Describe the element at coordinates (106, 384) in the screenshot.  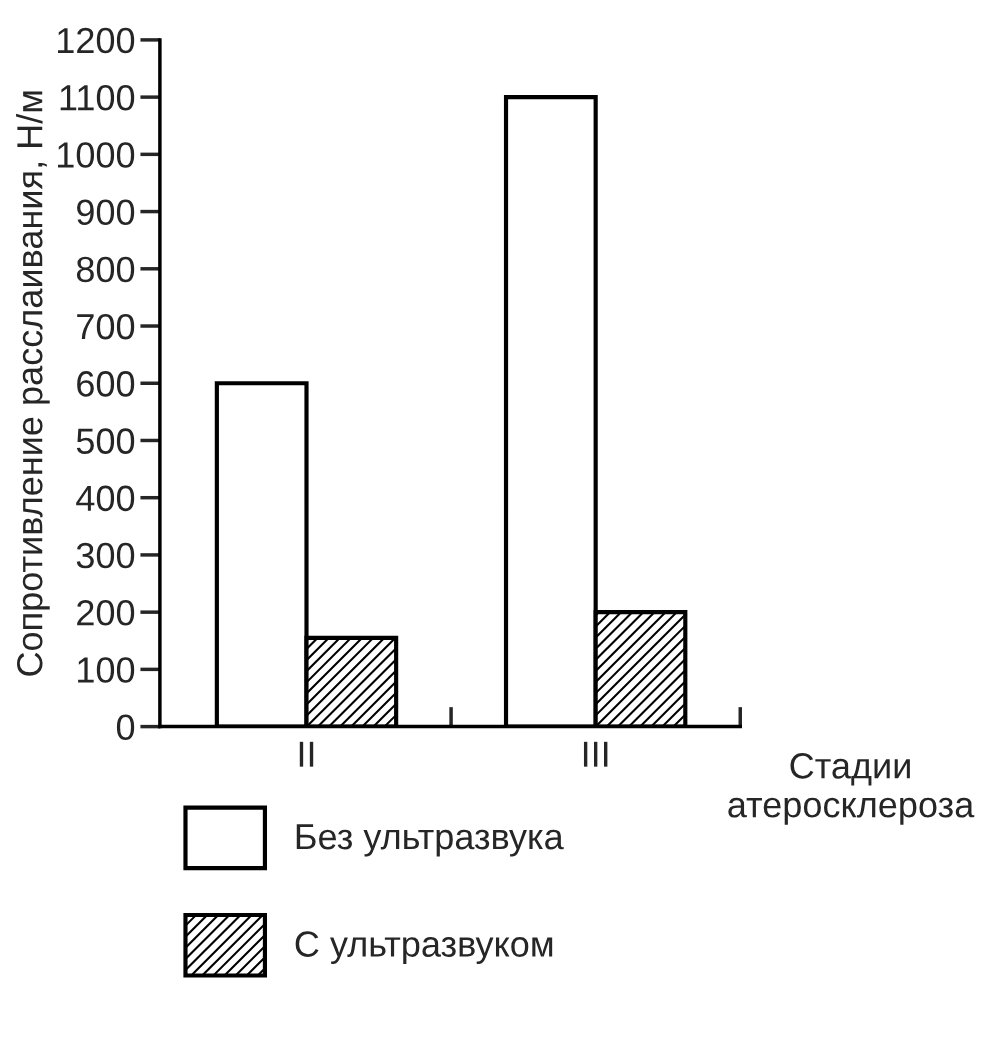
I see `y-tick-label: 600` at that location.